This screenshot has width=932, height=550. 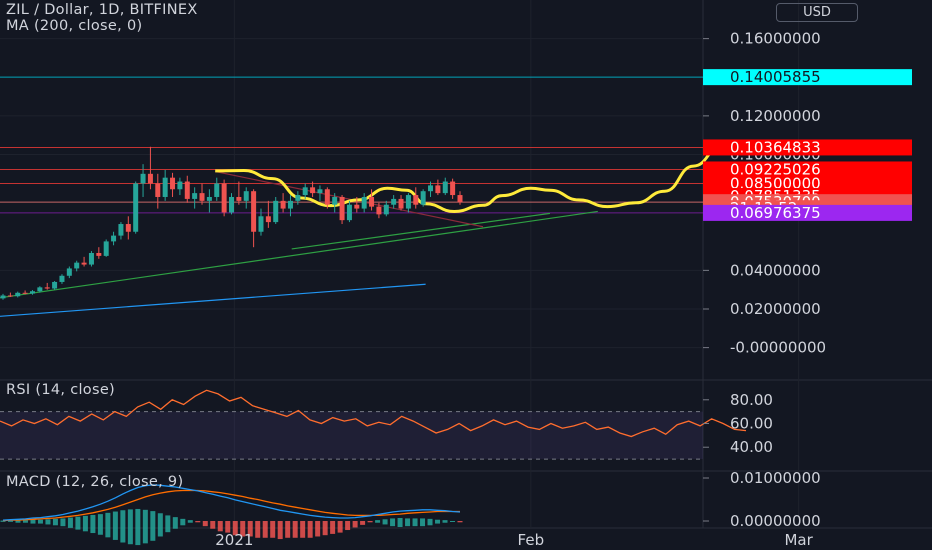 I want to click on price-label-text: 0.09225026, so click(x=775, y=169).